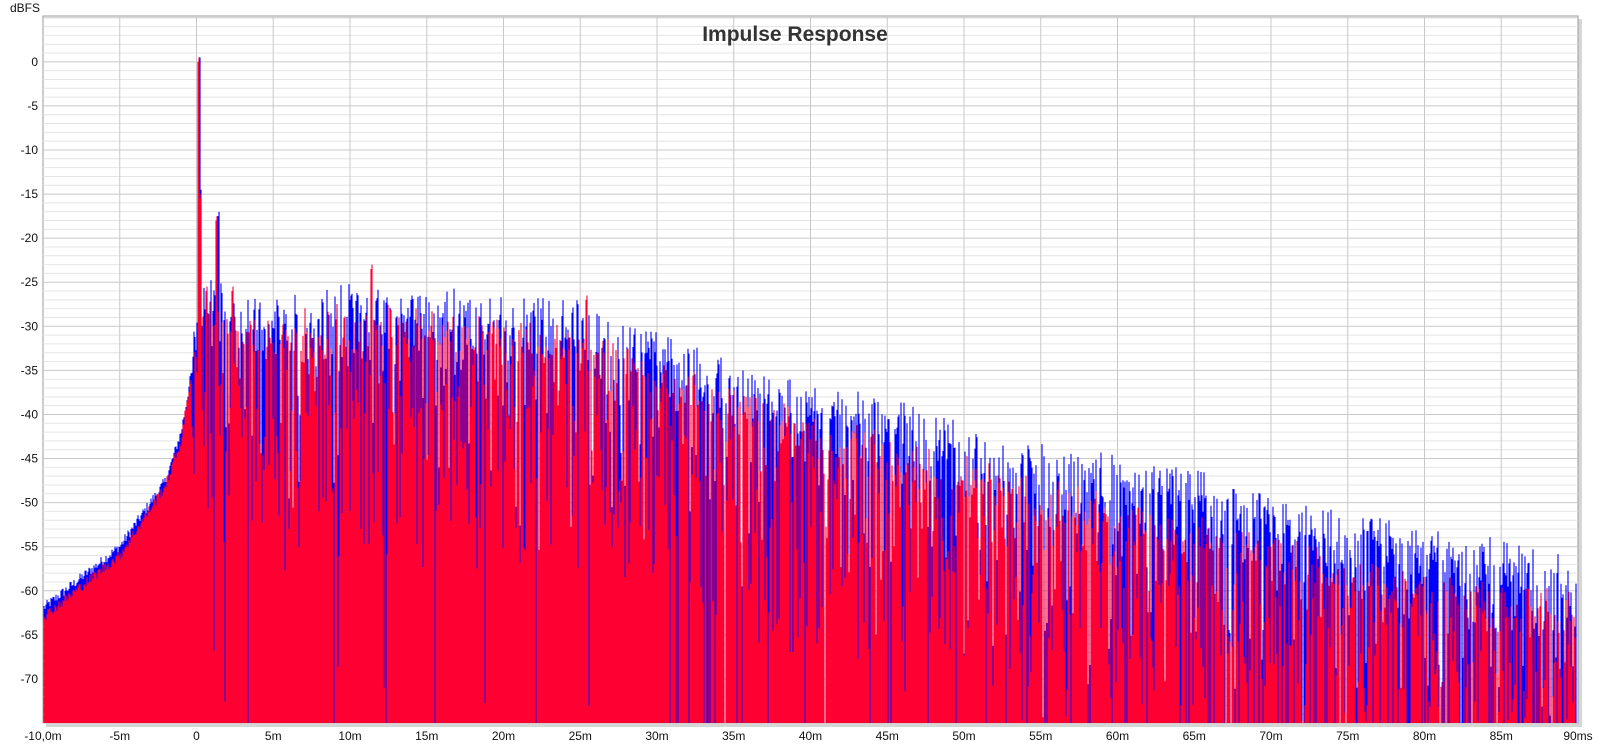  I want to click on y-tick-label: 0, so click(34, 62).